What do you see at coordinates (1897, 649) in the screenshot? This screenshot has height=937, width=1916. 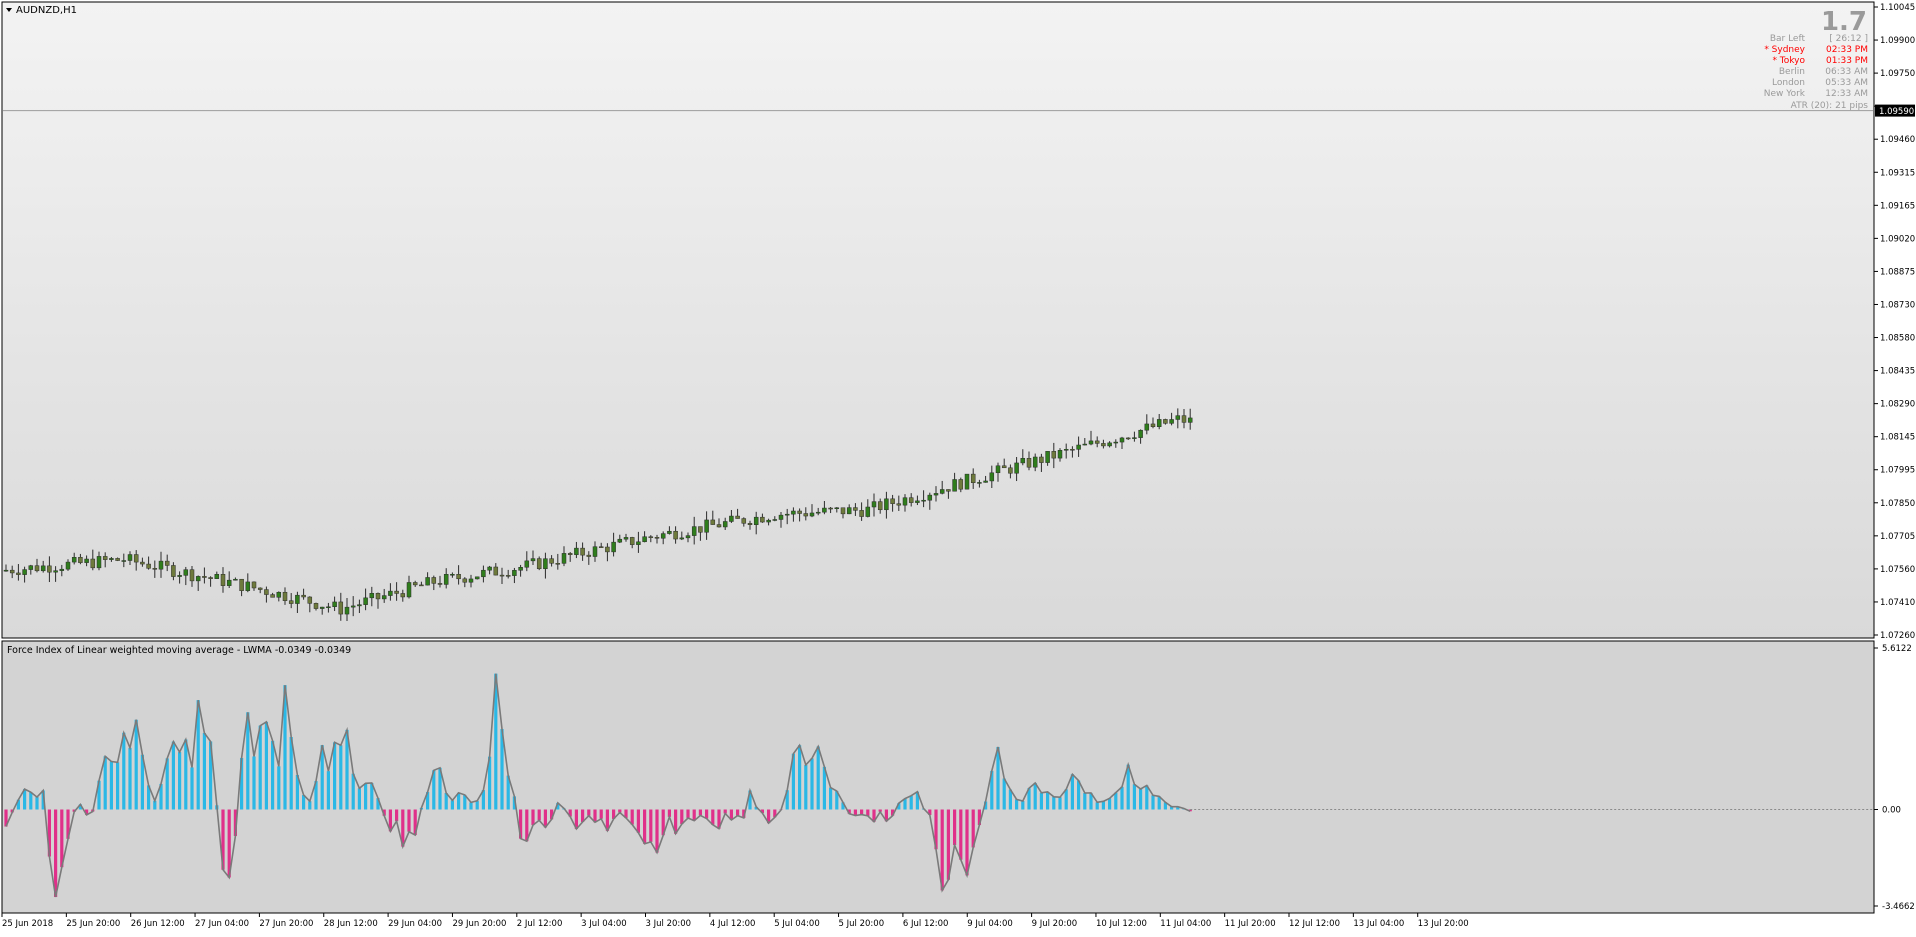 I see `indicator-tick-label: 5.6122` at bounding box center [1897, 649].